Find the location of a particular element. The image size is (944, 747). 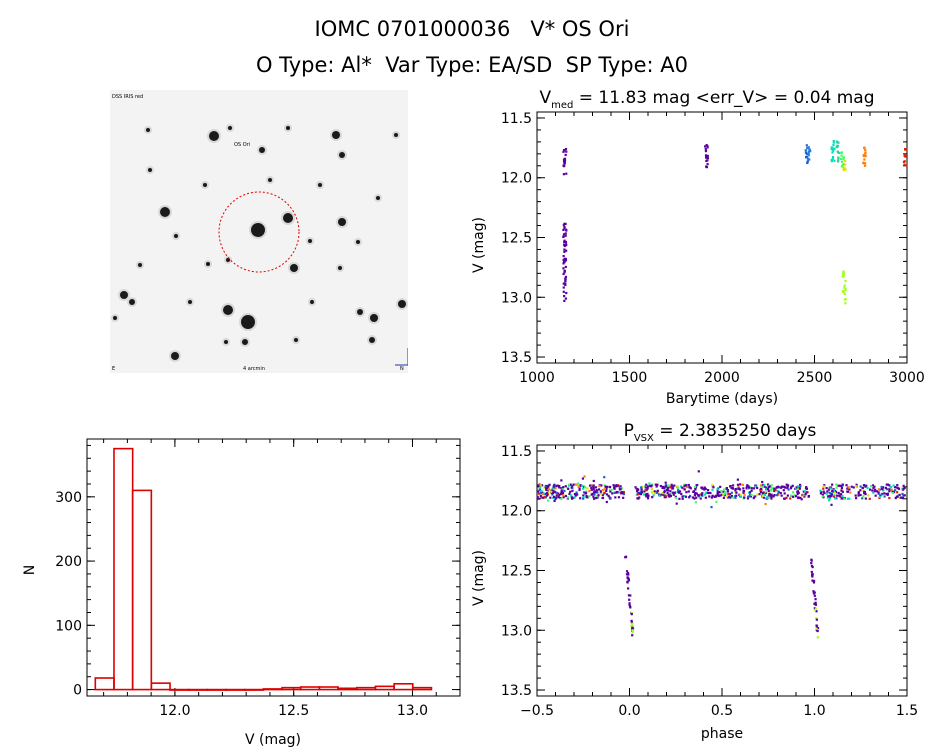

histogram-ylabel: N is located at coordinates (30, 570).